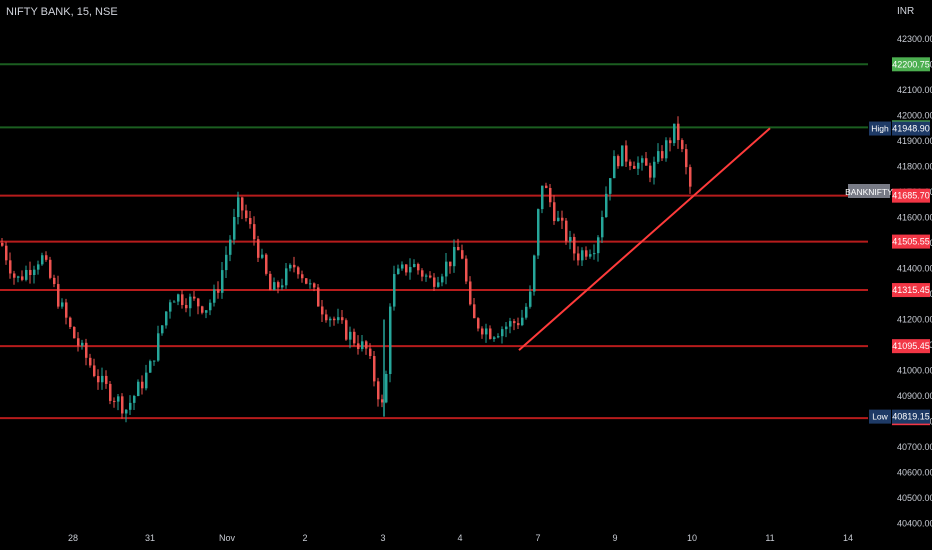 The image size is (932, 550). What do you see at coordinates (914, 524) in the screenshot?
I see `price-tick: 40400.00` at bounding box center [914, 524].